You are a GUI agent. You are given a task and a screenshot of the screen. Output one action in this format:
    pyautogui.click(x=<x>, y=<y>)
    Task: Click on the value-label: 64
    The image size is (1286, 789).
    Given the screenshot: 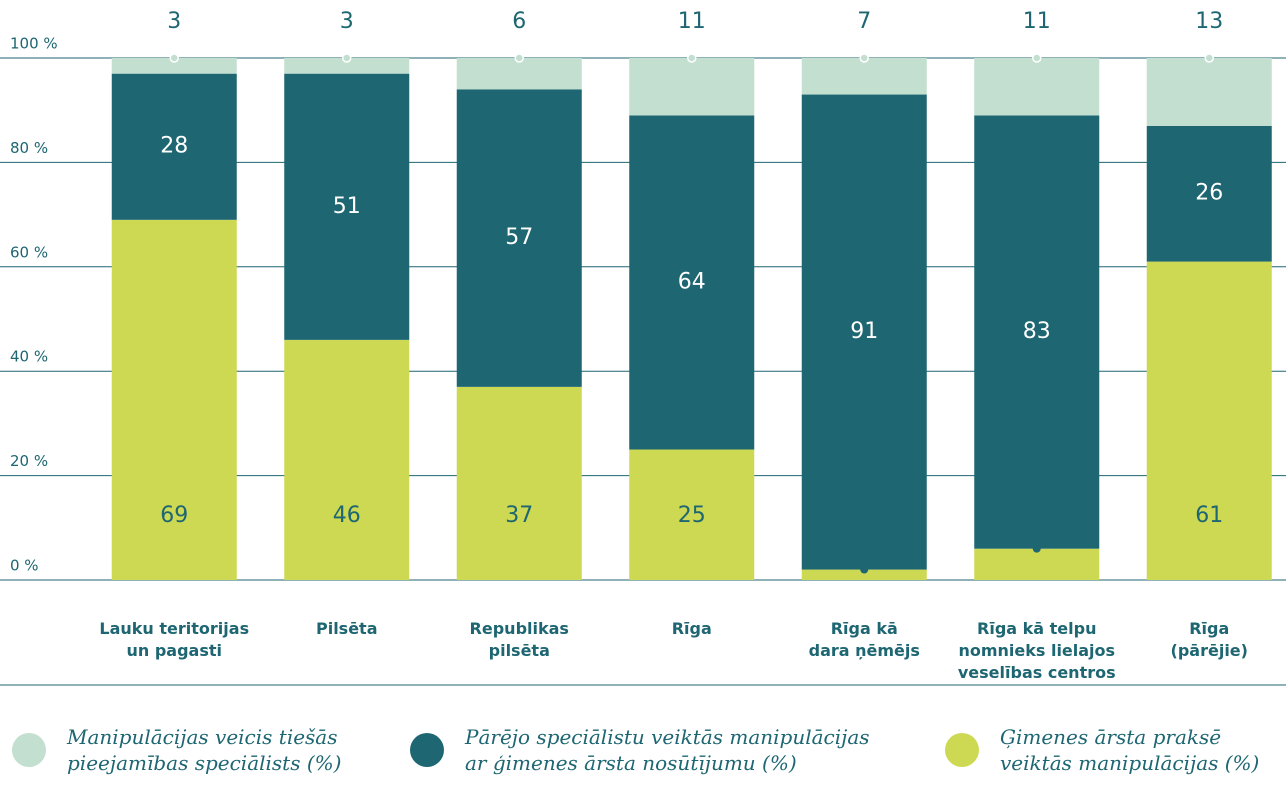 What is the action you would take?
    pyautogui.click(x=692, y=281)
    